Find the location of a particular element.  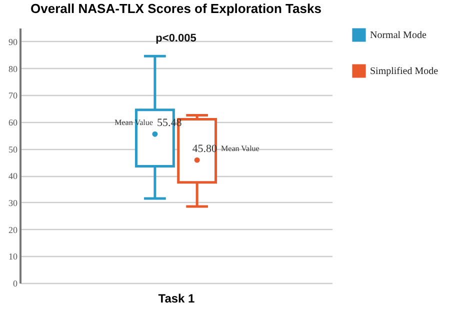

y-tick-label: 80 is located at coordinates (13, 69).